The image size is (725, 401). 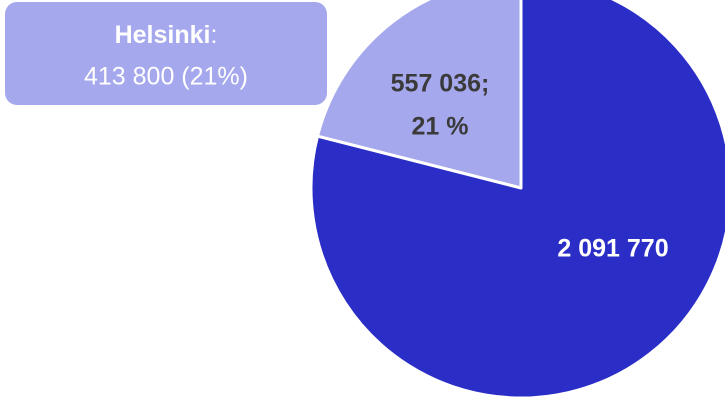 I want to click on callout-text: 413 800 (21%), so click(x=166, y=77).